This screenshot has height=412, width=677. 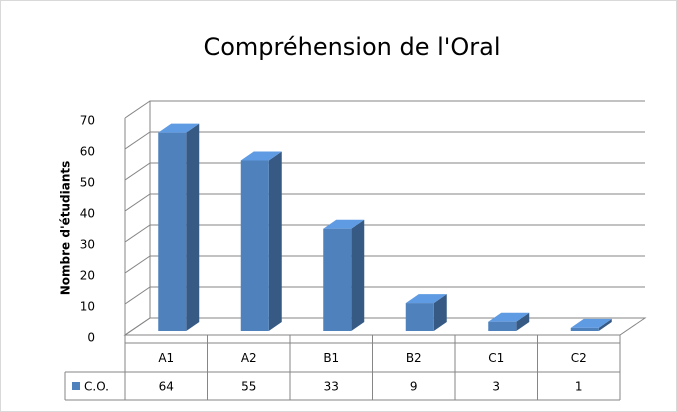 I want to click on y-tick-label: 20, so click(x=87, y=276).